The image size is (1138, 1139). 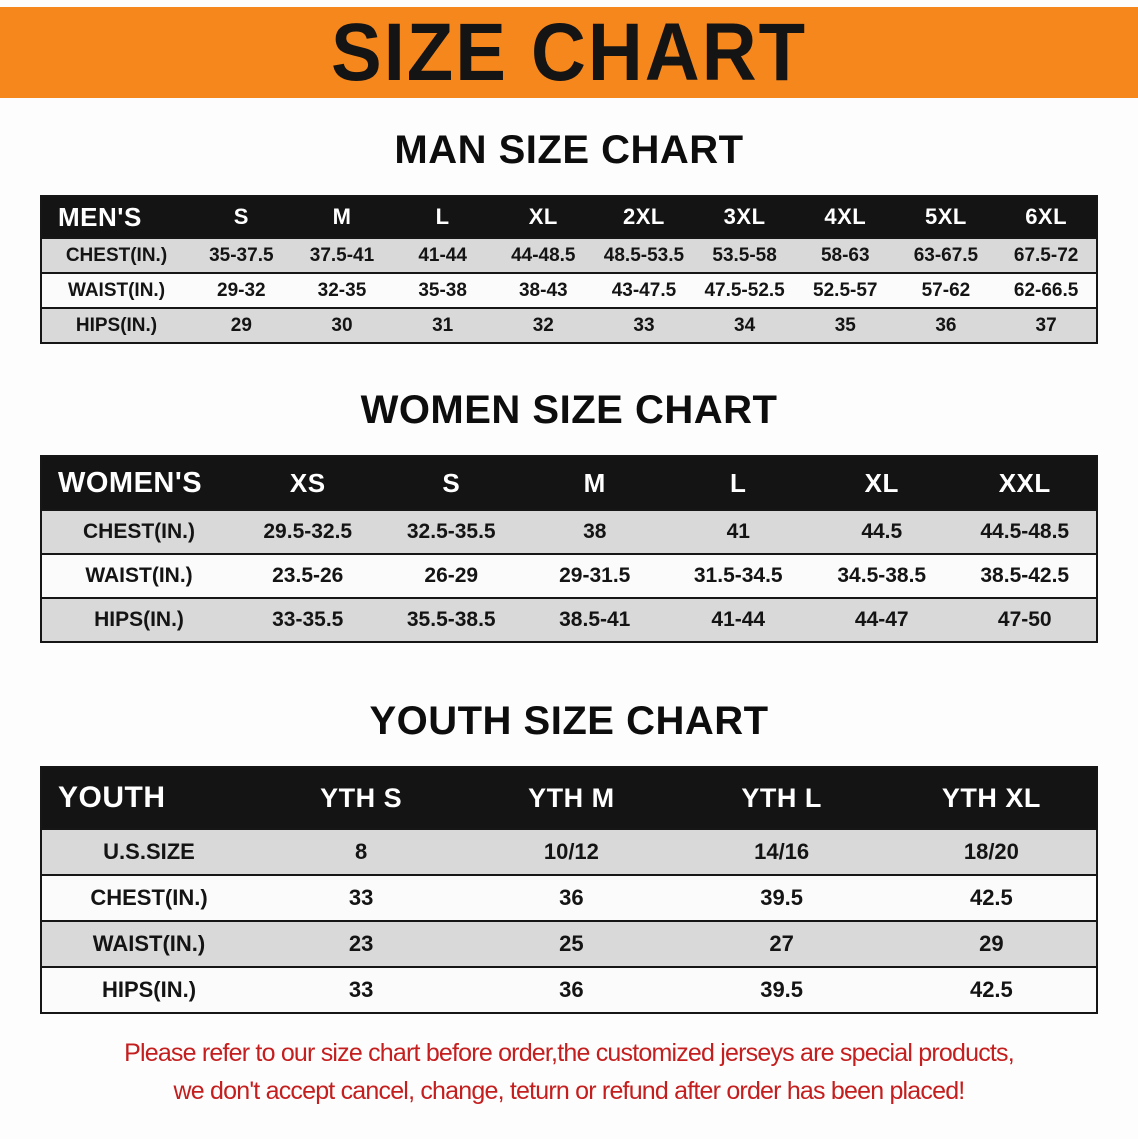 I want to click on size-value-cell: 35-38, so click(x=442, y=290).